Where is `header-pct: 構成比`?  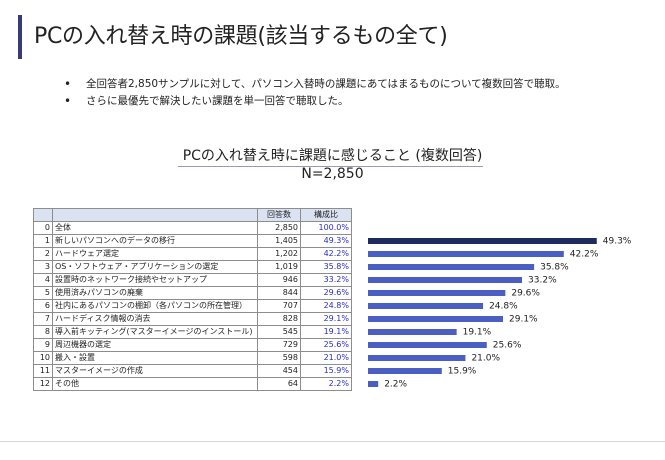
header-pct: 構成比 is located at coordinates (326, 215).